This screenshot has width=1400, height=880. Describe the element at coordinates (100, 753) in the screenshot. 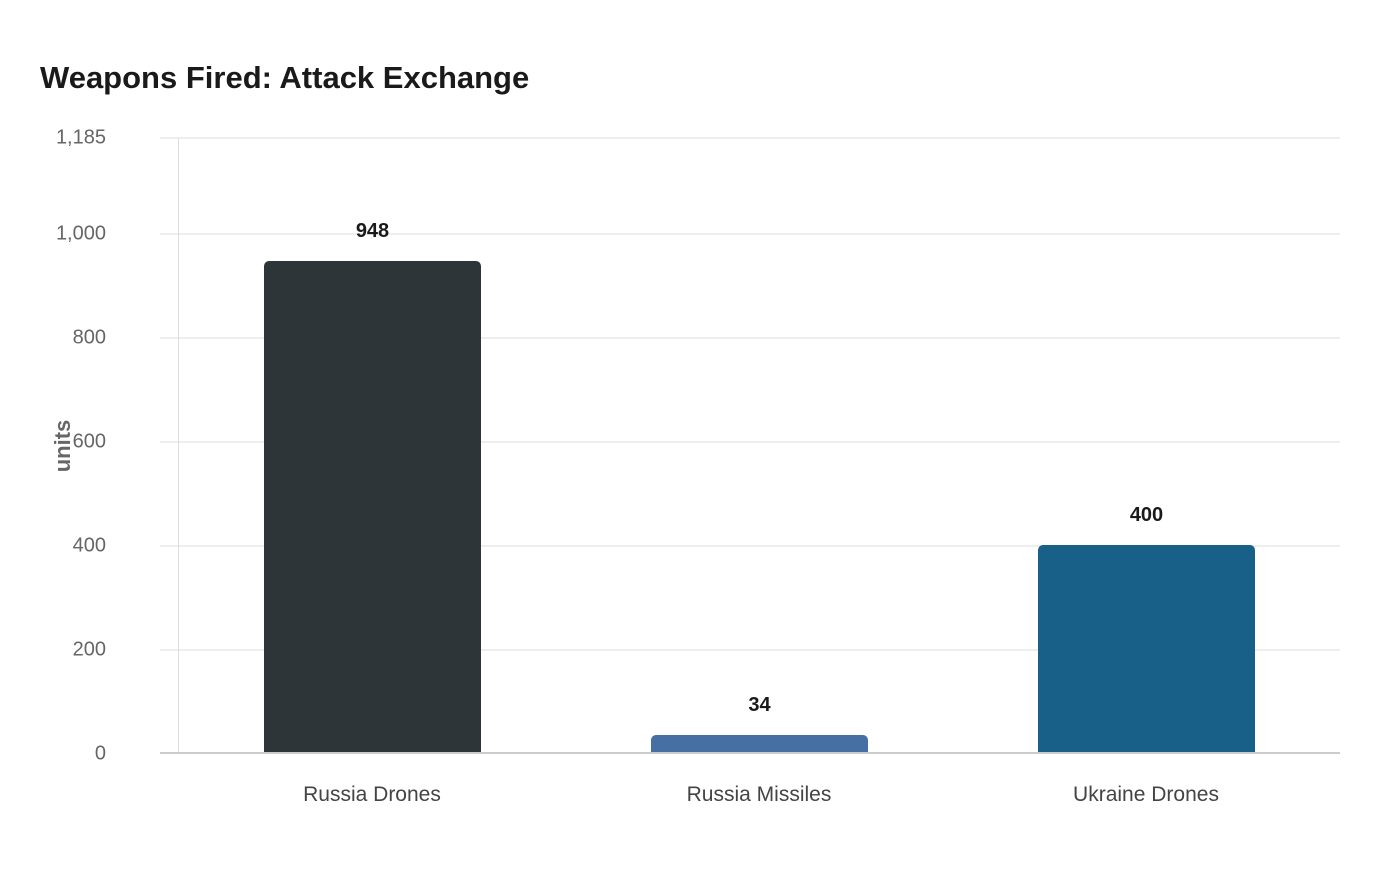

I see `y-tick-label: 0` at that location.